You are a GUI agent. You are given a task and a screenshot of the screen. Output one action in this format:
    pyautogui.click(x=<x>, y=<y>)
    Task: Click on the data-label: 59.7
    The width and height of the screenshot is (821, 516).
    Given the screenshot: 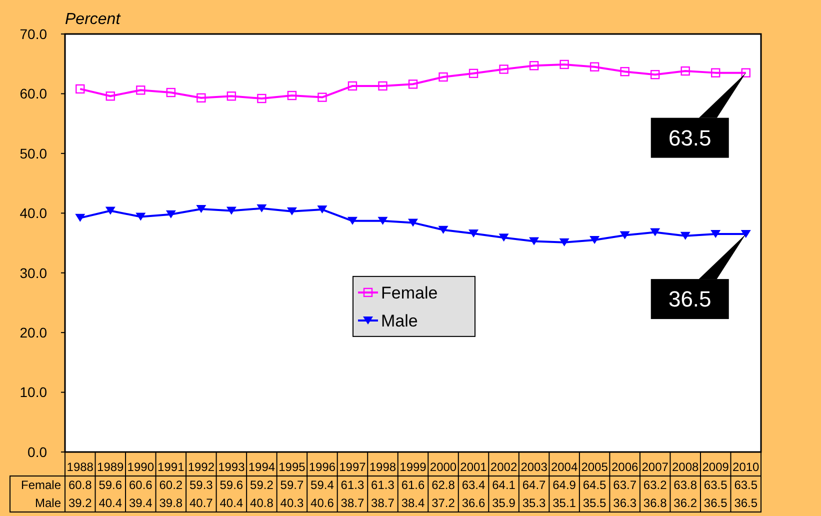 What is the action you would take?
    pyautogui.click(x=292, y=485)
    